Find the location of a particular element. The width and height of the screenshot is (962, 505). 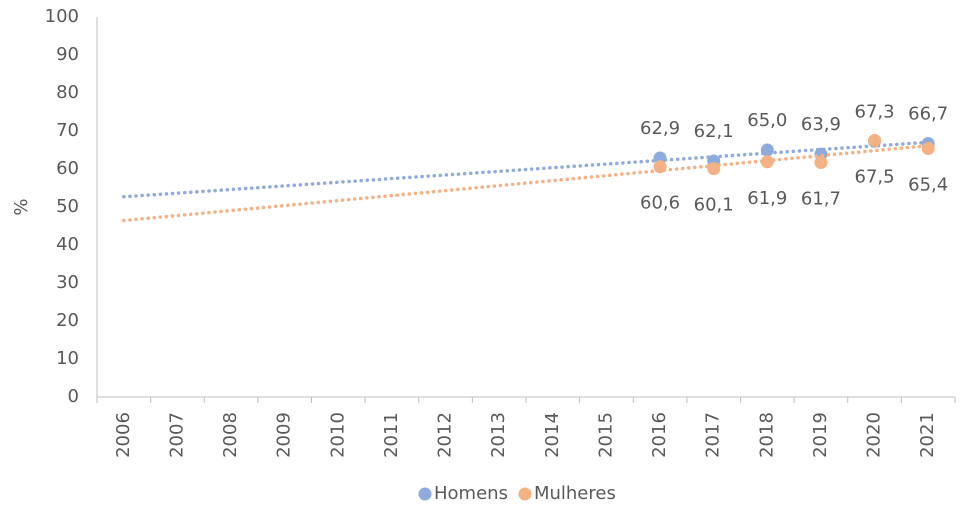

data-label: 60,6 is located at coordinates (660, 203).